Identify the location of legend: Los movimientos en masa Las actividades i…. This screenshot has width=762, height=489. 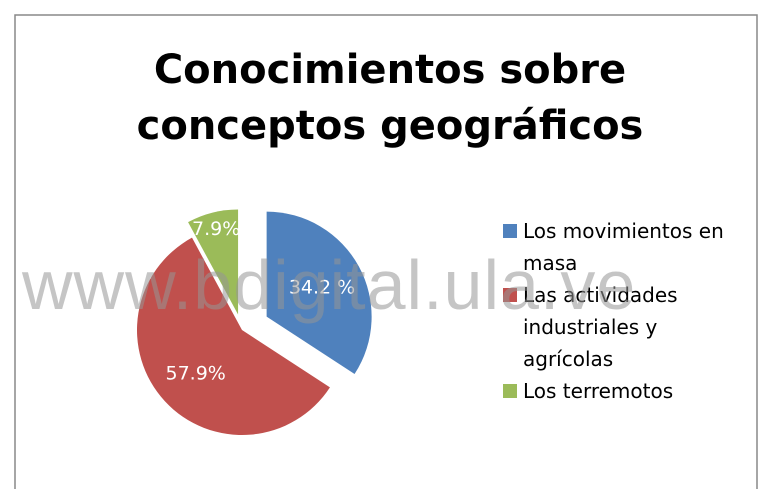
(628, 311).